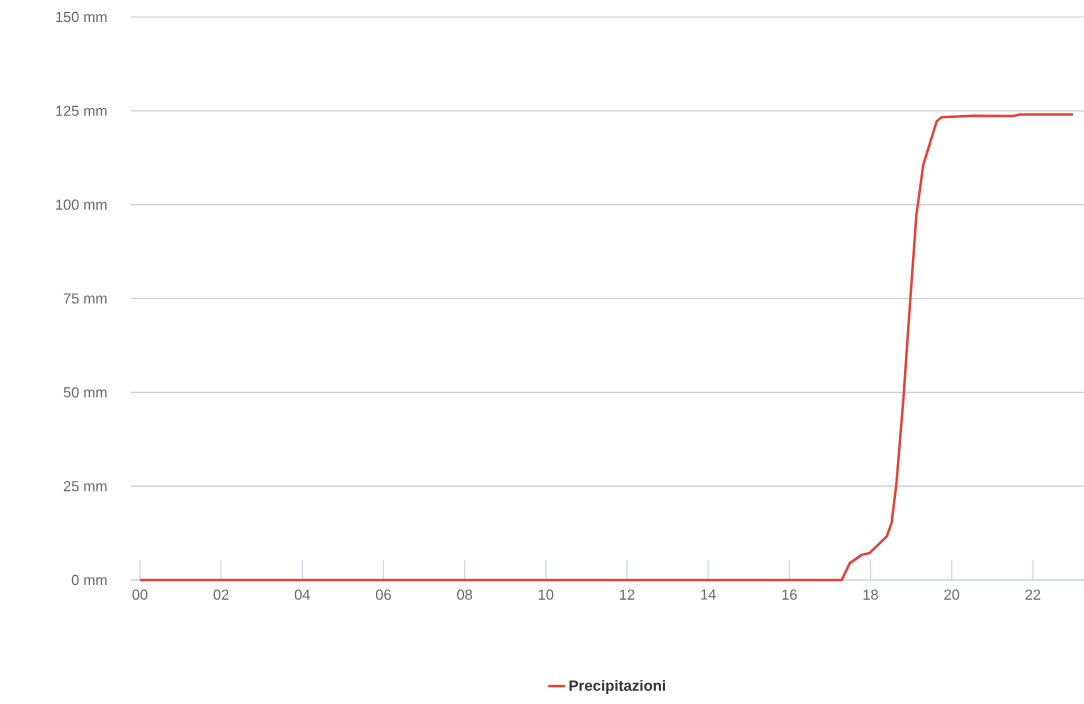 The width and height of the screenshot is (1084, 704). What do you see at coordinates (383, 594) in the screenshot?
I see `x-tick-label: 06` at bounding box center [383, 594].